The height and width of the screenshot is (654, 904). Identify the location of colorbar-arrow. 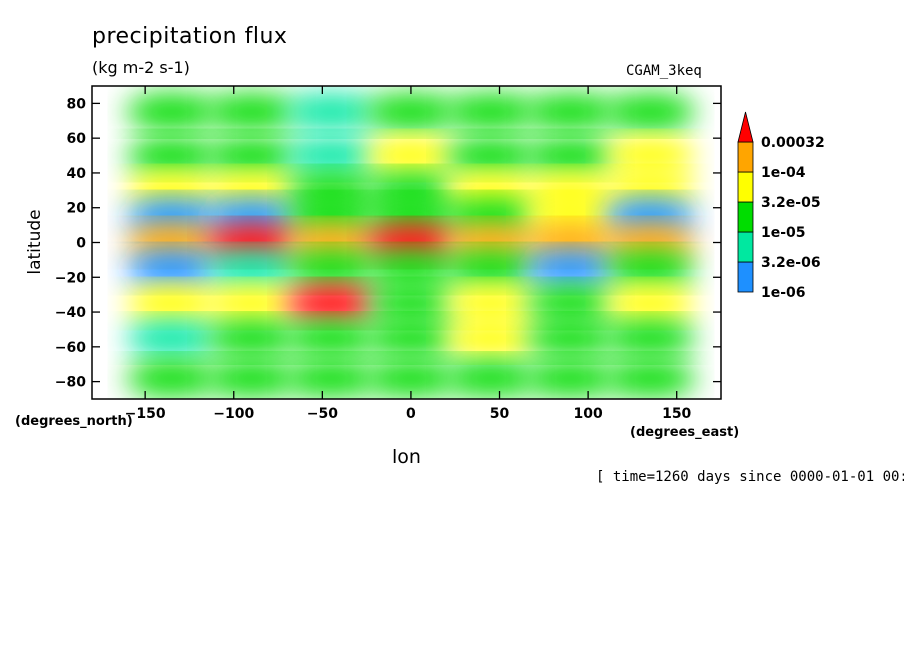
(745, 127).